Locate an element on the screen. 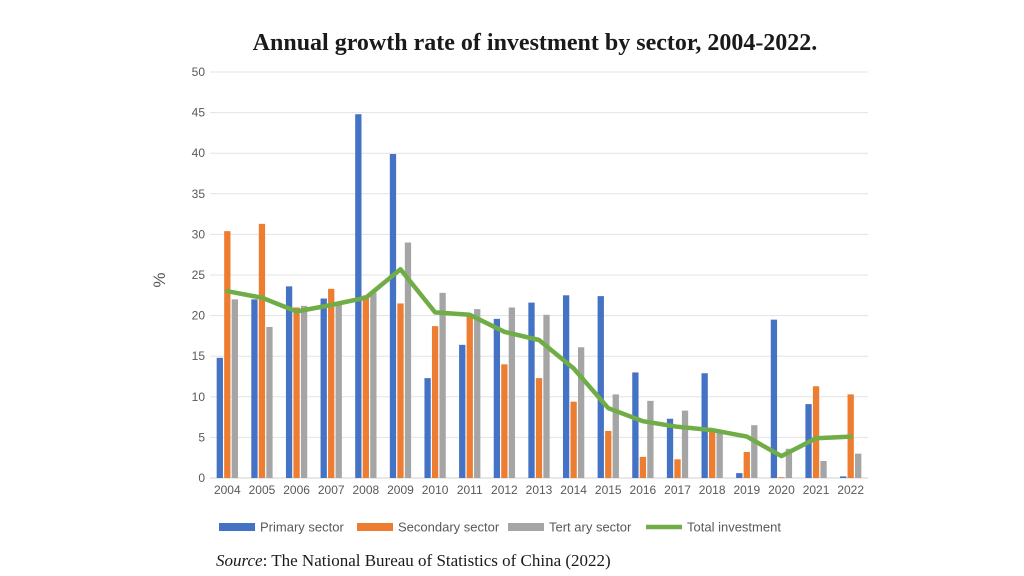  bar-tert-ary-sector-2005 is located at coordinates (269, 402).